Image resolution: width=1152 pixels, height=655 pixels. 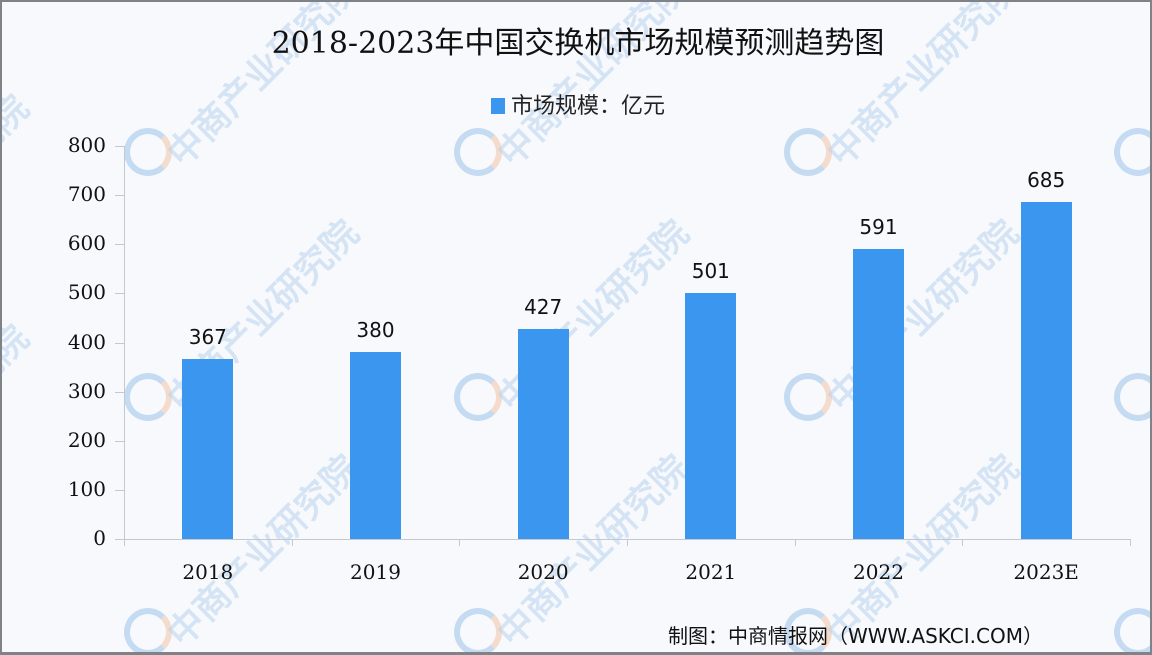 What do you see at coordinates (208, 572) in the screenshot?
I see `x-tick-label: 2018` at bounding box center [208, 572].